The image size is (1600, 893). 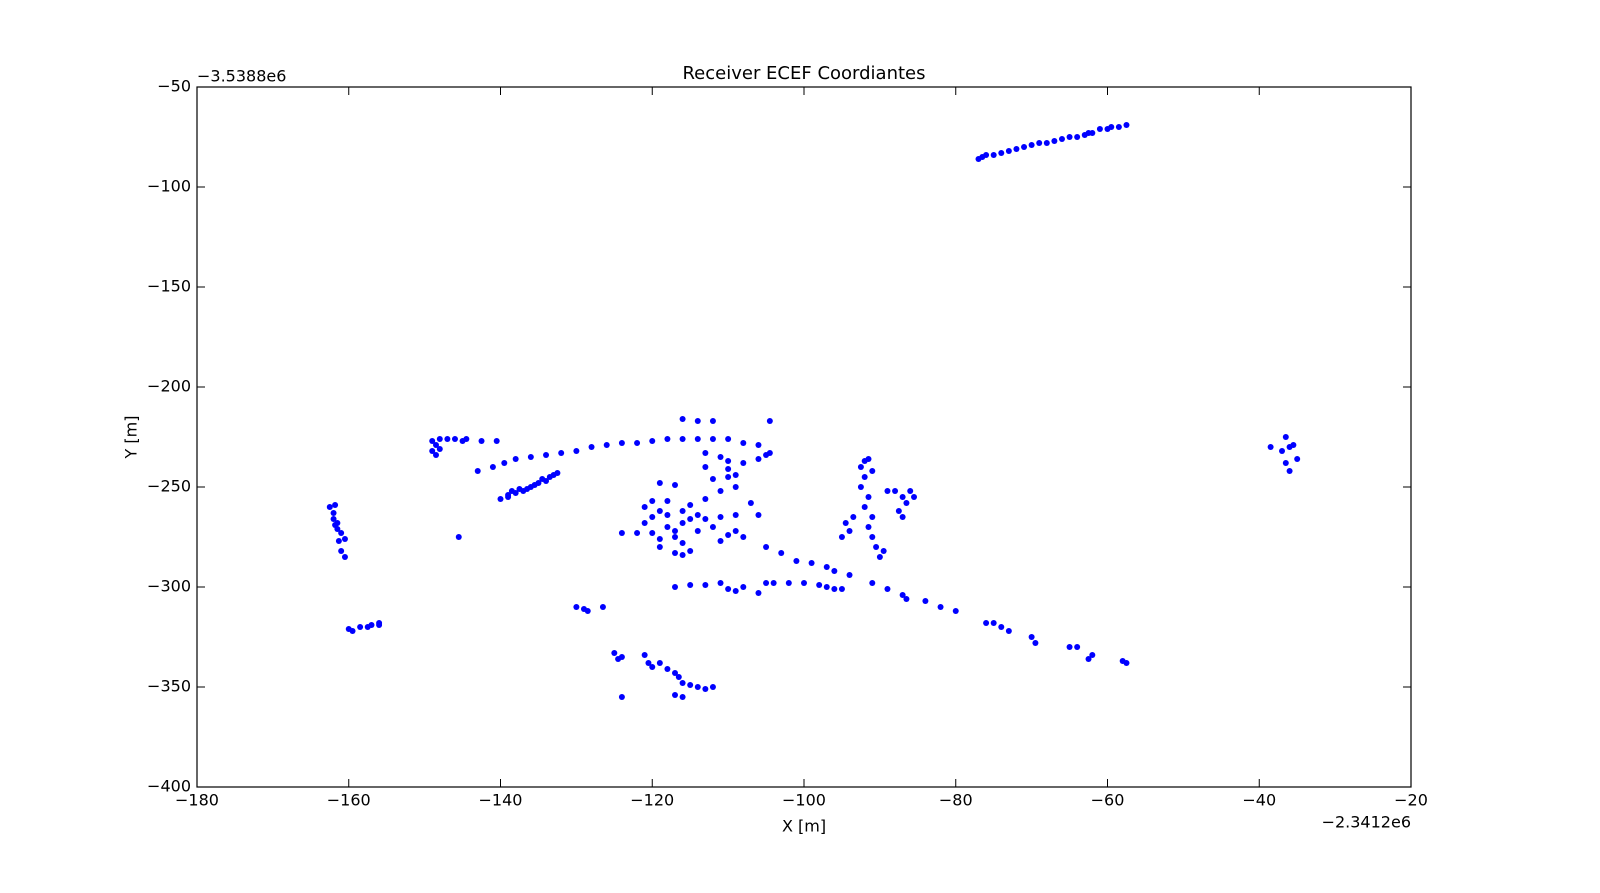 I want to click on x-tick-label: −60, so click(x=1108, y=800).